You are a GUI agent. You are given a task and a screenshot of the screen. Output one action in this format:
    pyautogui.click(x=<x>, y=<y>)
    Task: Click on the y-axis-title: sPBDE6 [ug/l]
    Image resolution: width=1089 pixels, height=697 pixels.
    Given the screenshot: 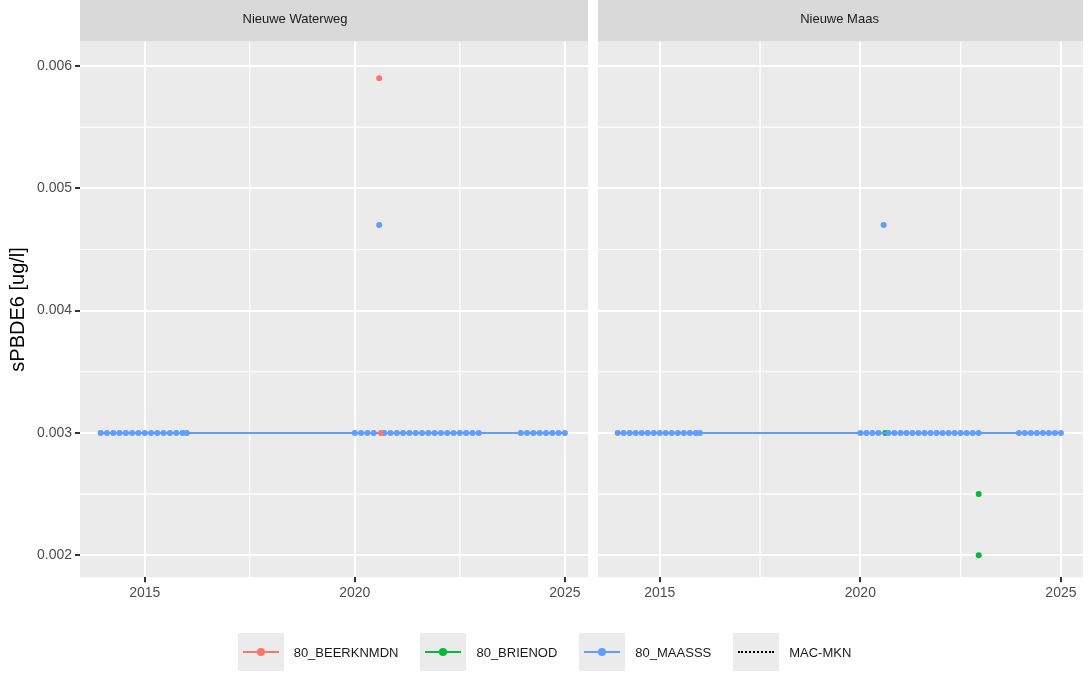 What is the action you would take?
    pyautogui.click(x=16, y=309)
    